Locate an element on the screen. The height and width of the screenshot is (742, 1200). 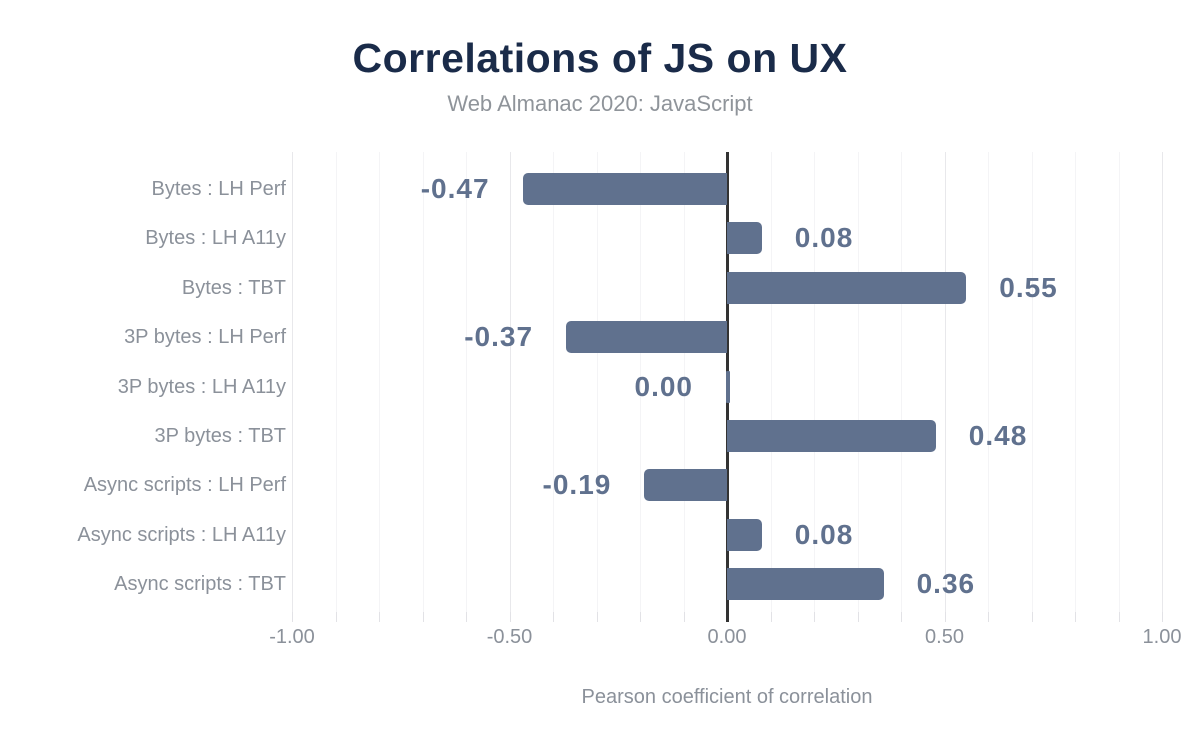
x-axis-tick-label: 1.00 is located at coordinates (1162, 637).